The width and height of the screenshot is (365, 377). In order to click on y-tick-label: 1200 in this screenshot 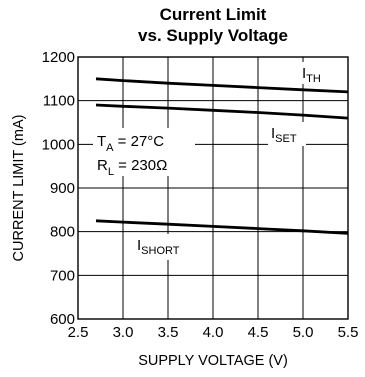, I will do `click(58, 57)`.